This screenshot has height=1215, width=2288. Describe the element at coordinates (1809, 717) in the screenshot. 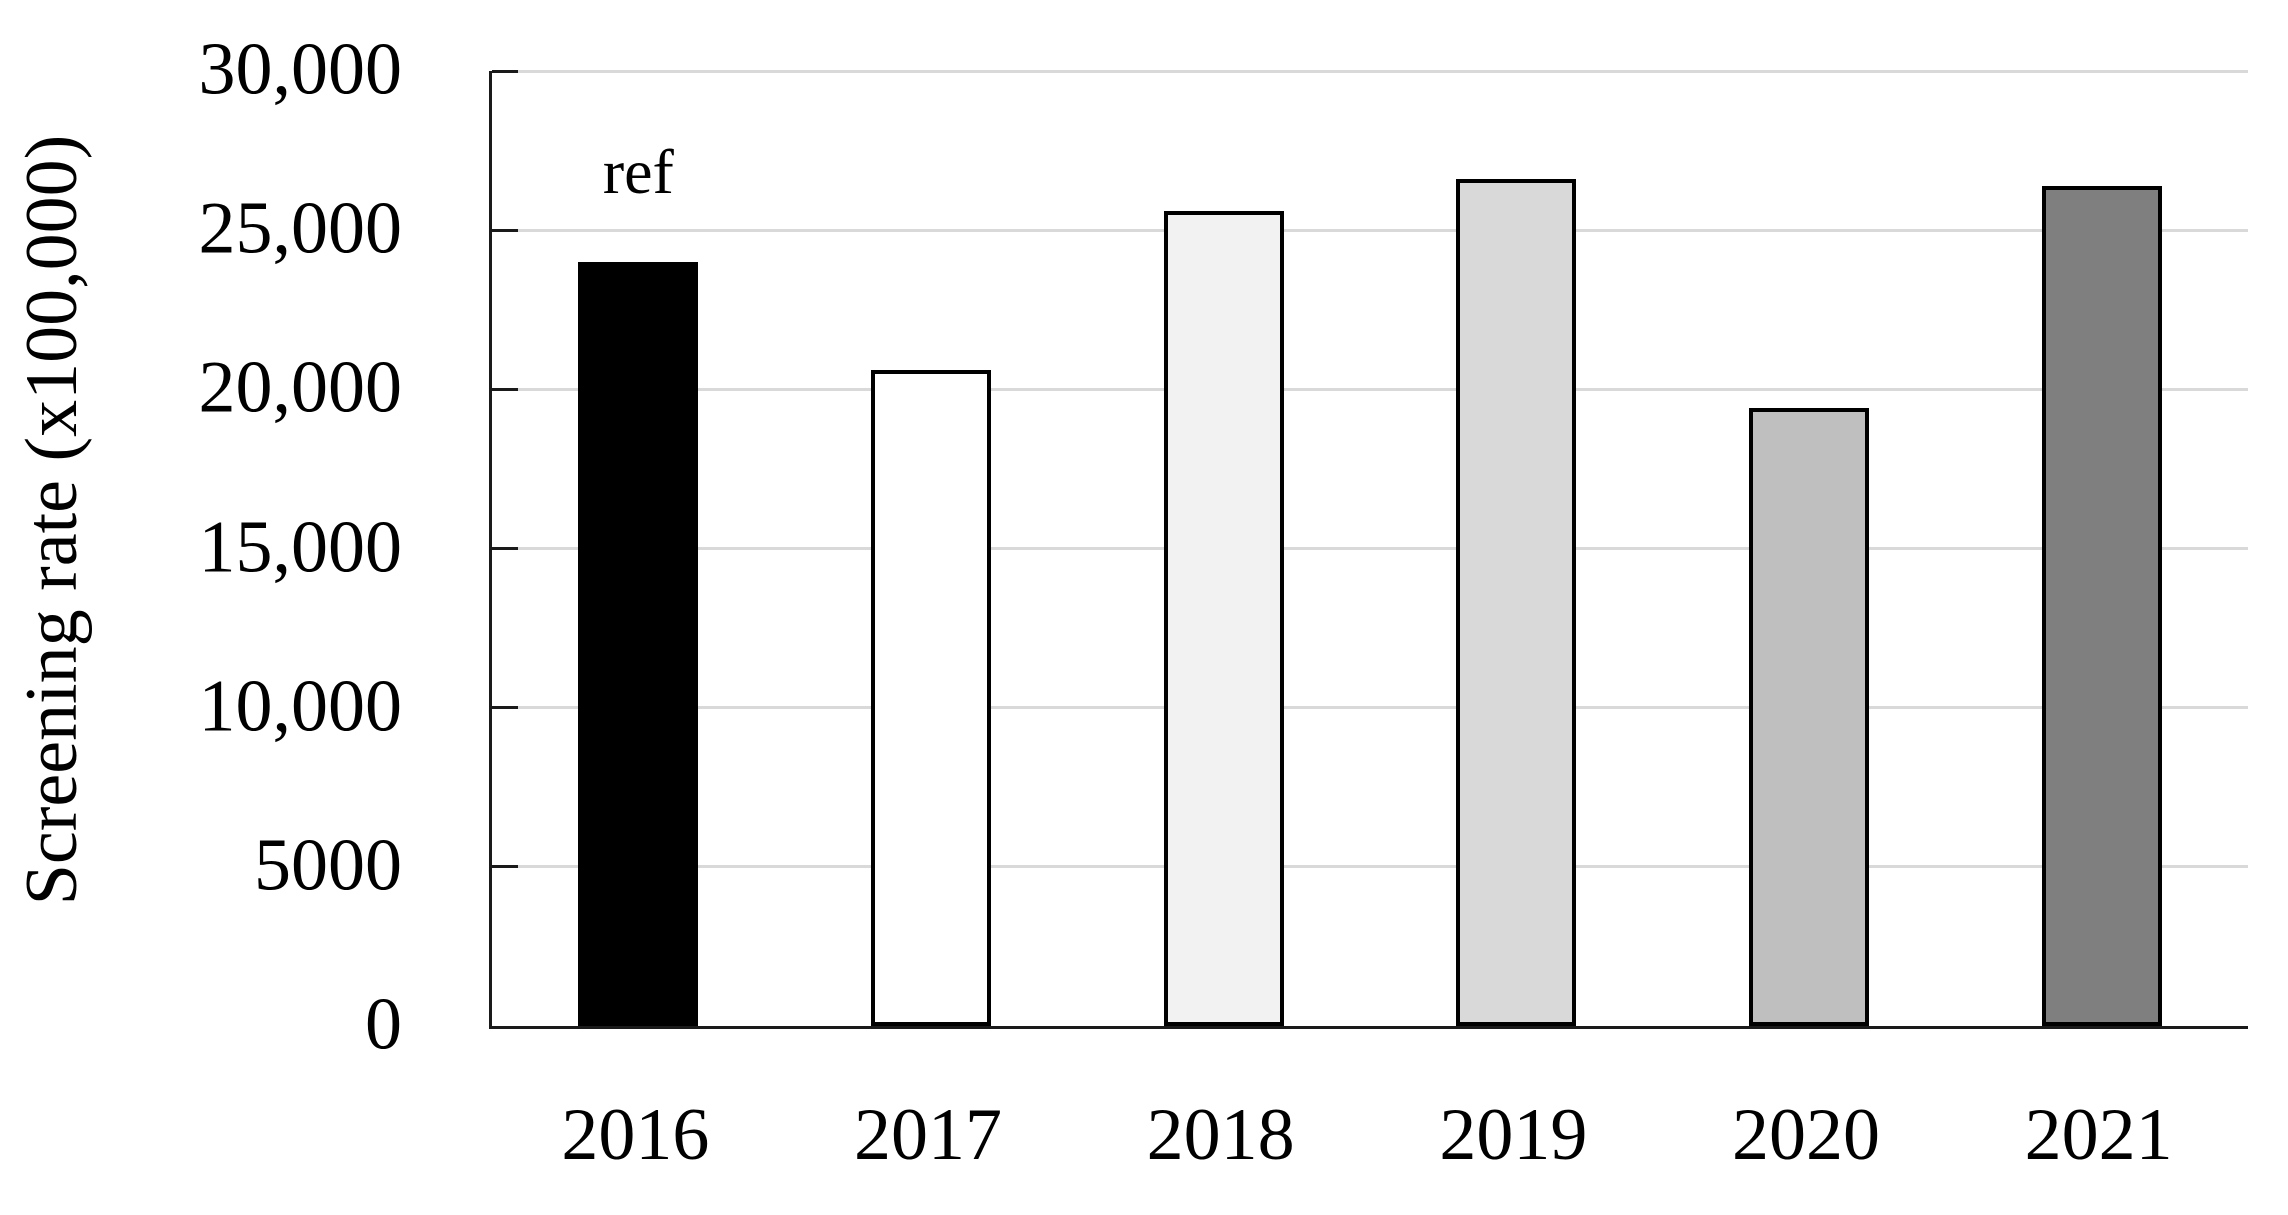

I see `bar-2020` at that location.